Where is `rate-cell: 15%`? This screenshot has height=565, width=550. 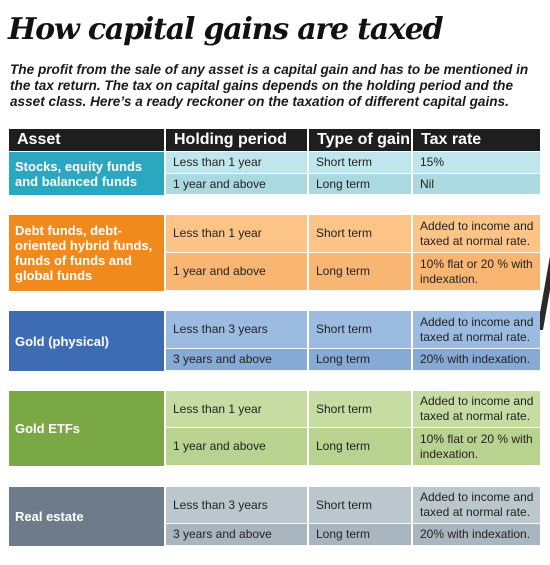
rate-cell: 15% is located at coordinates (476, 163).